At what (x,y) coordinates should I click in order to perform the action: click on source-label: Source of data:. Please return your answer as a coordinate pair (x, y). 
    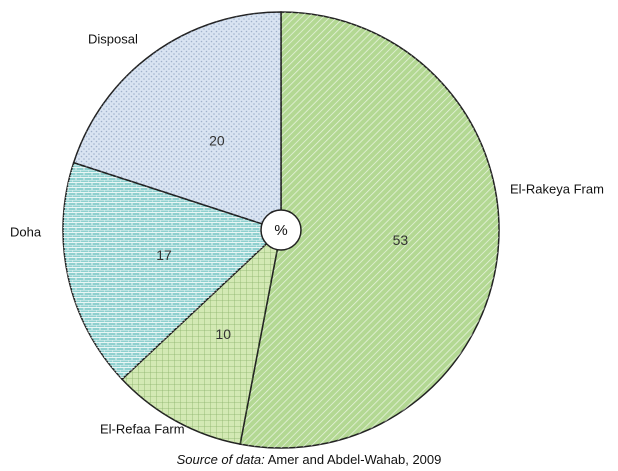
    Looking at the image, I should click on (221, 459).